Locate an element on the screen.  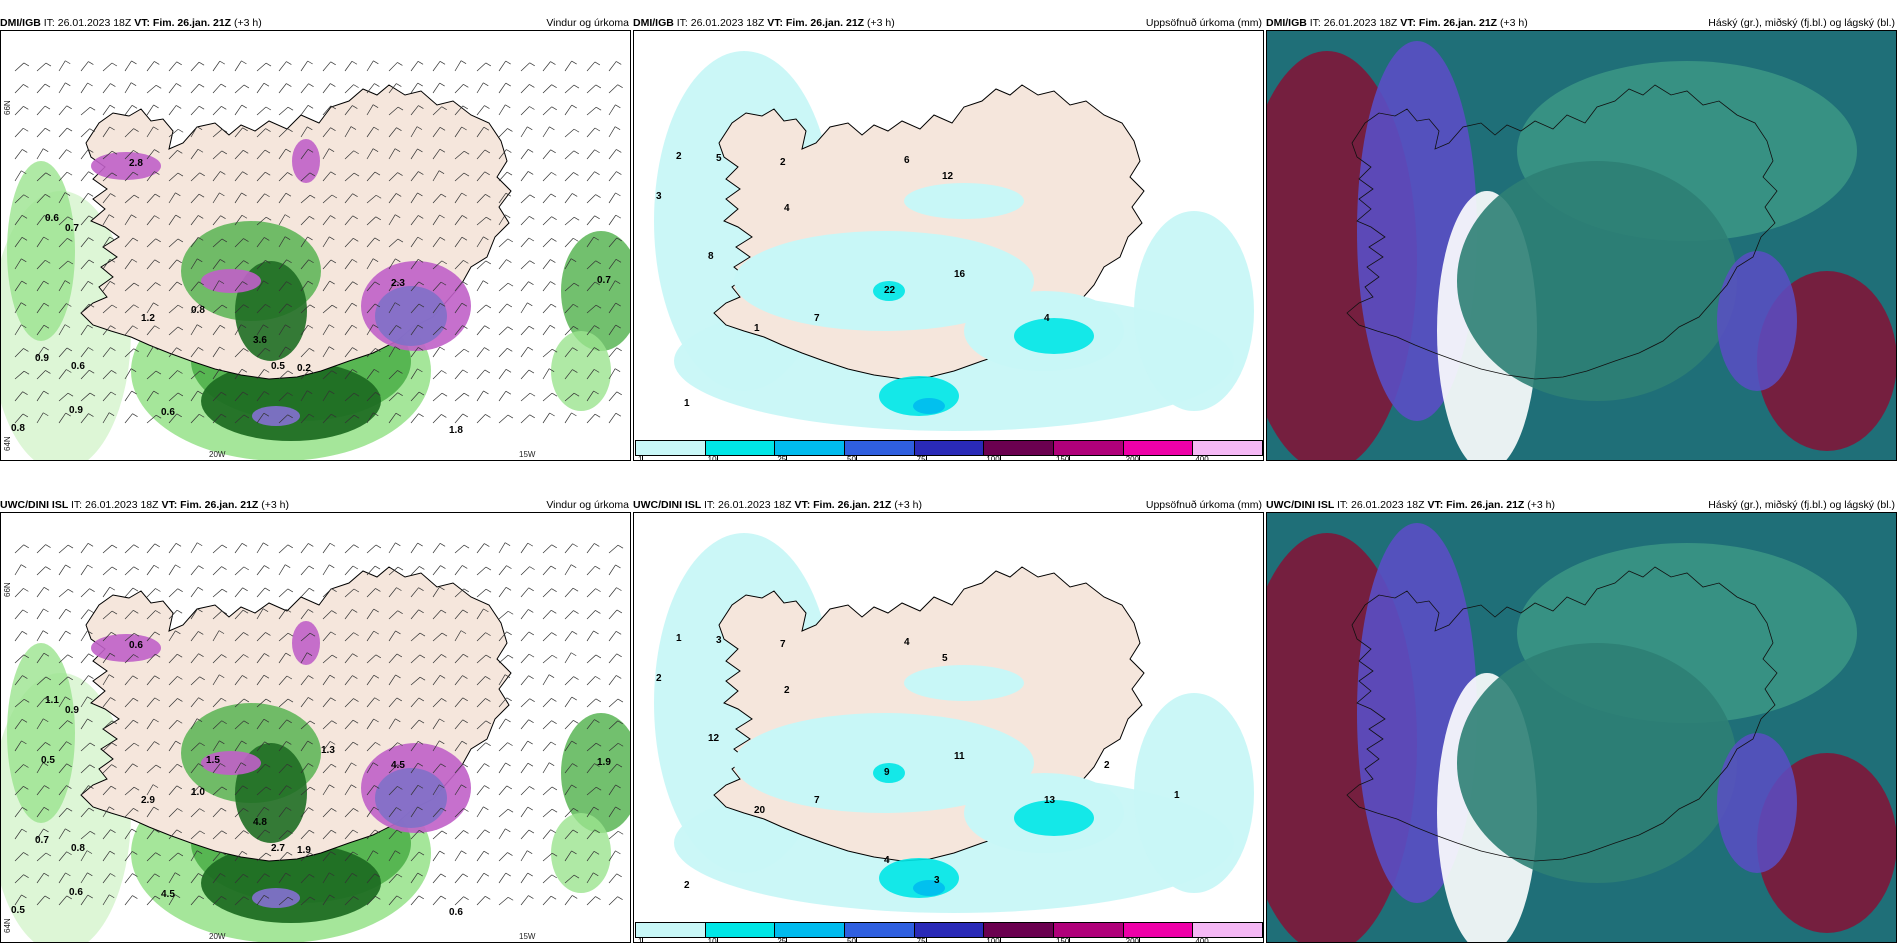
grid-value: 22 is located at coordinates (890, 290).